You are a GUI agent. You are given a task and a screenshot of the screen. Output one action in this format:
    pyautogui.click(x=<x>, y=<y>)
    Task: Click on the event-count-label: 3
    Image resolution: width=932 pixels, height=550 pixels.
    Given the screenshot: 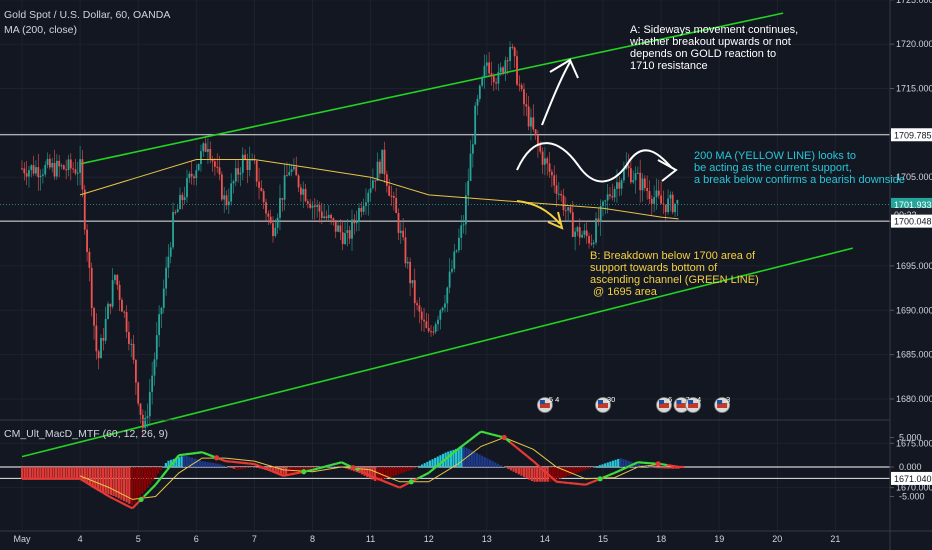 What is the action you would take?
    pyautogui.click(x=728, y=399)
    